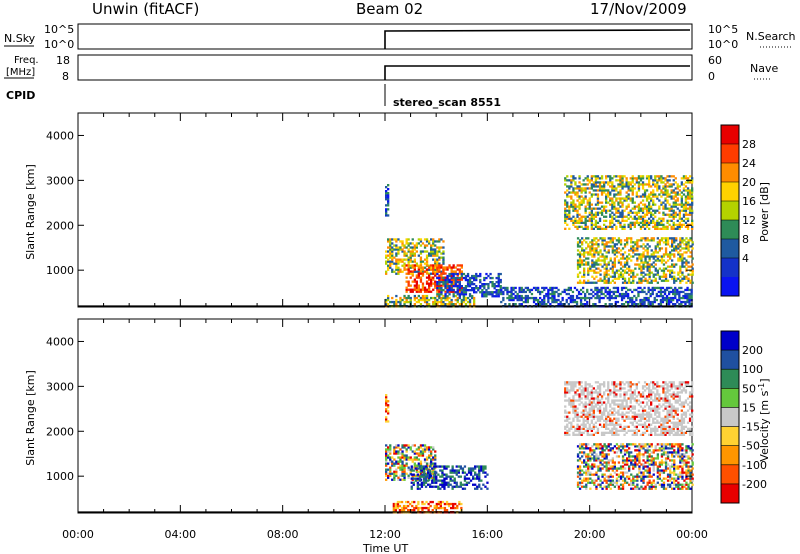 This screenshot has width=800, height=554. Describe the element at coordinates (764, 68) in the screenshot. I see `nave-label: Nave` at that location.